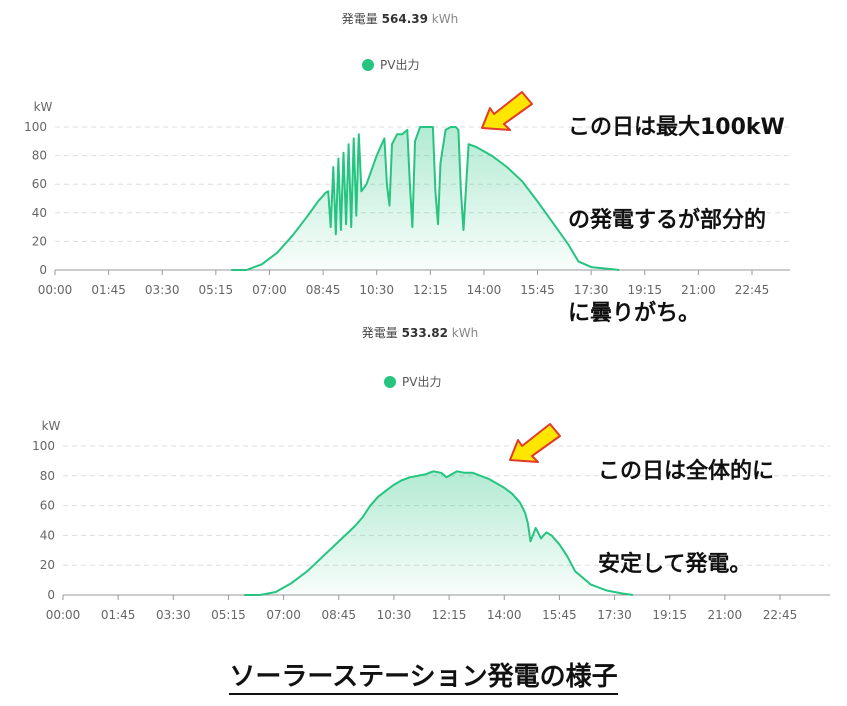  I want to click on annotation-line: この日は最大100kW, so click(676, 127).